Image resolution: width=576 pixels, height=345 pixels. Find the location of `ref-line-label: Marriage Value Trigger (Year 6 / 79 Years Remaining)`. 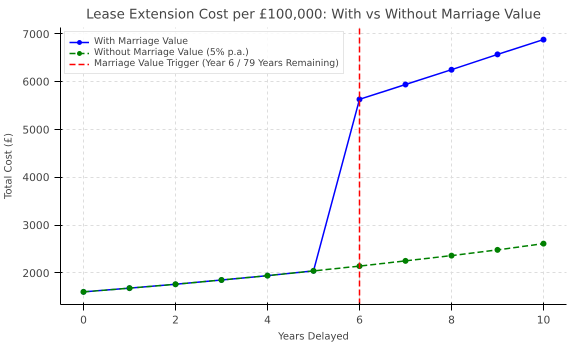

ref-line-label: Marriage Value Trigger (Year 6 / 79 Years Remaining) is located at coordinates (216, 63).